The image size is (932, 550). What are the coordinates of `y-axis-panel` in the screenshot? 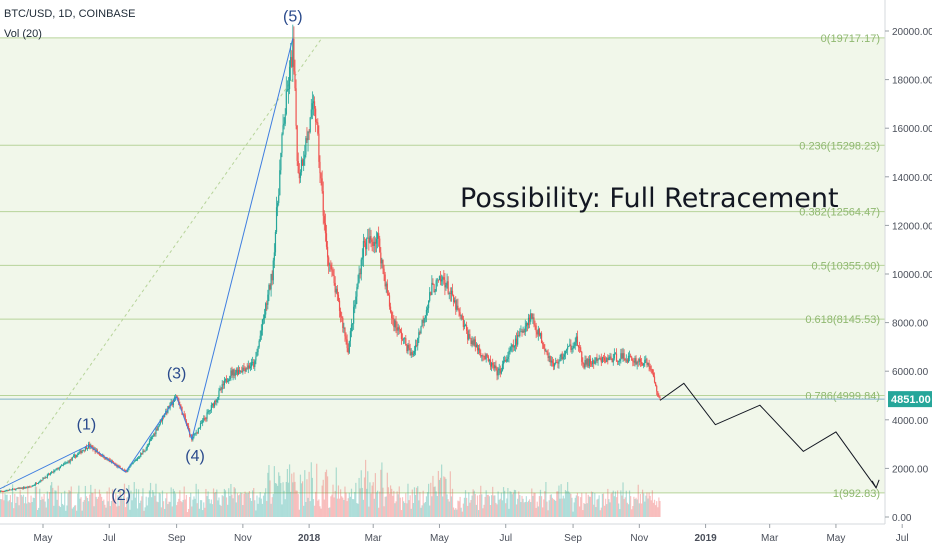 It's located at (908, 275).